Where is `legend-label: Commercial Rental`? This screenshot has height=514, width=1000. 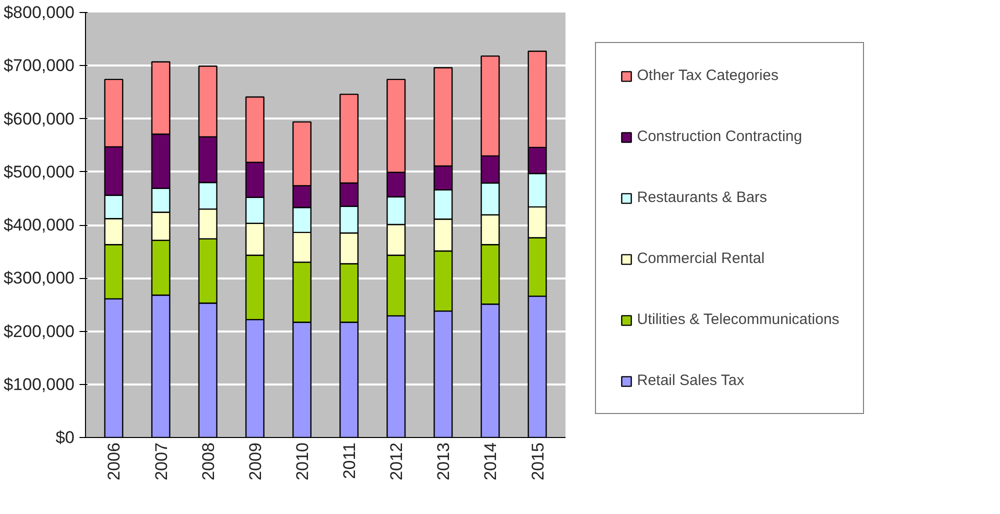 legend-label: Commercial Rental is located at coordinates (701, 258).